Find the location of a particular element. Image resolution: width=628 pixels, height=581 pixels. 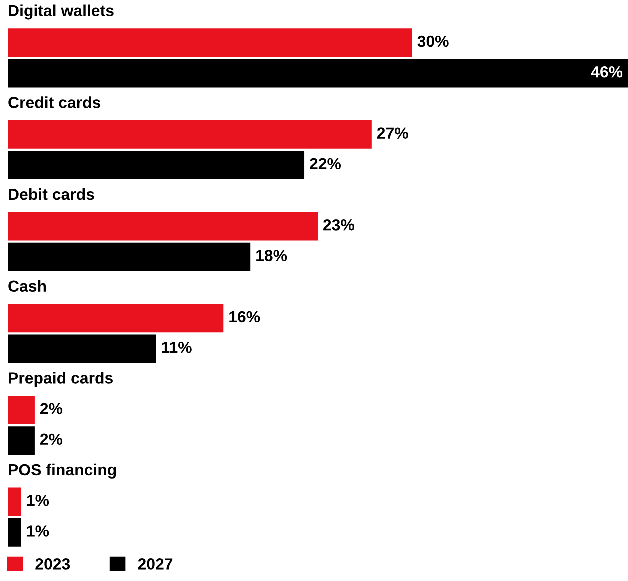

y-tick-label: Debit cards is located at coordinates (51, 194).